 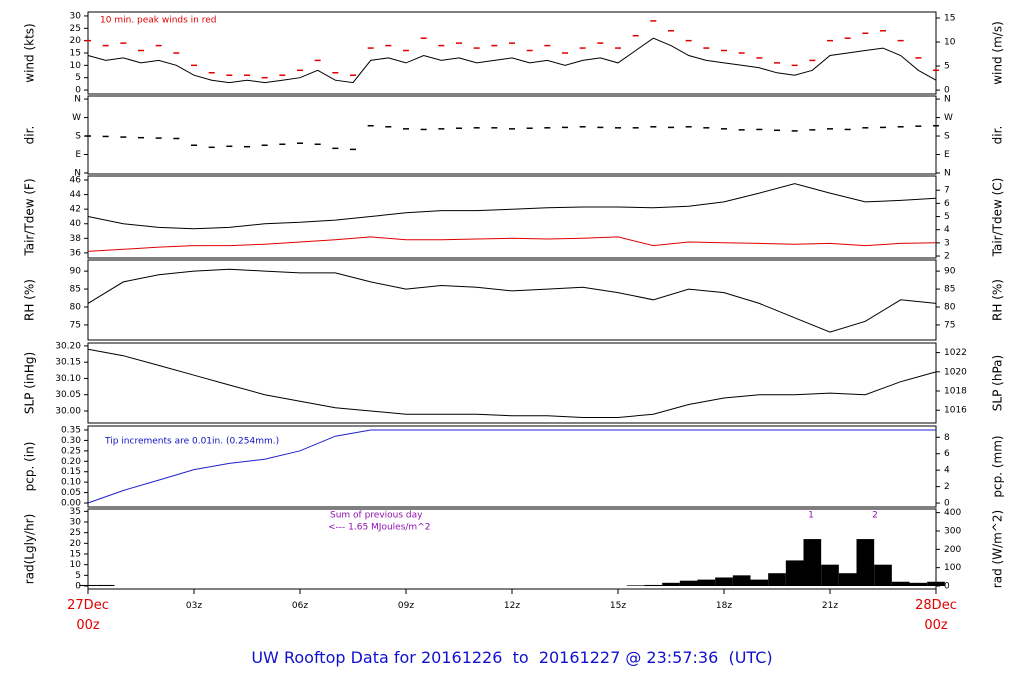 I want to click on x-tick-label: 27Dec 00z, so click(x=88, y=615).